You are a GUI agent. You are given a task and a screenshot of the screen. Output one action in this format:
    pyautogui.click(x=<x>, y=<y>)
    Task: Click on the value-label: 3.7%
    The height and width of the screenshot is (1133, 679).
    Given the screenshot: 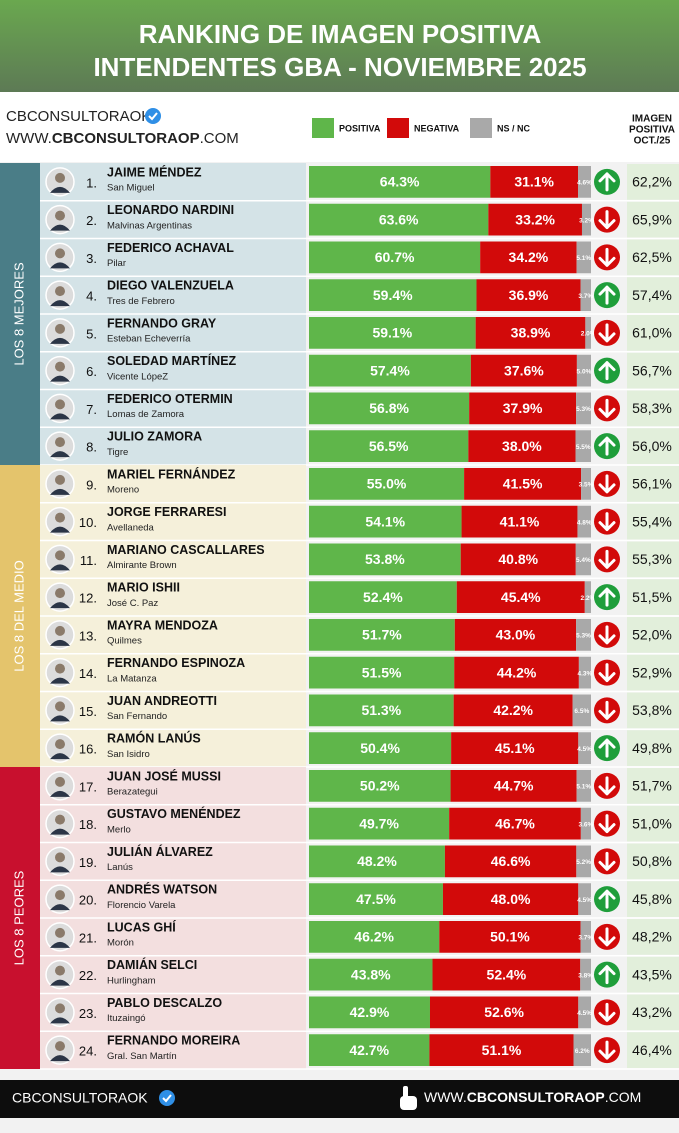 What is the action you would take?
    pyautogui.click(x=585, y=938)
    